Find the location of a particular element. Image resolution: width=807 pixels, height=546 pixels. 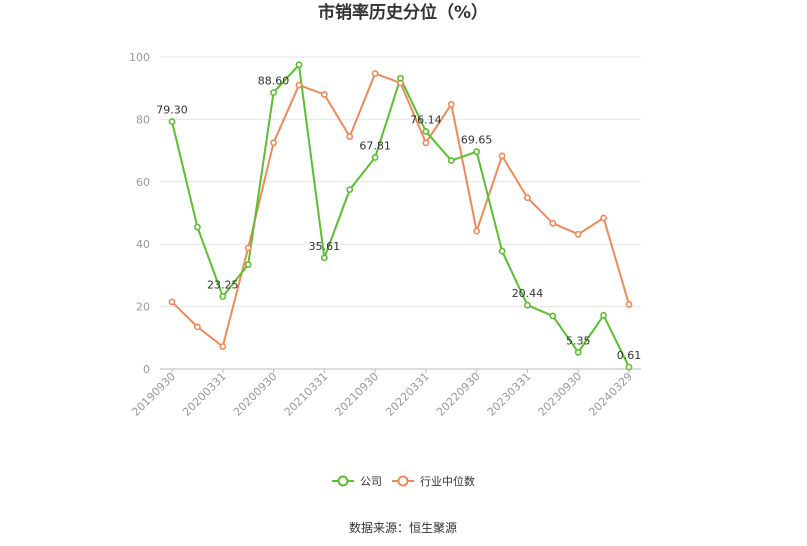

x-tick-label: 20230930 is located at coordinates (560, 394).